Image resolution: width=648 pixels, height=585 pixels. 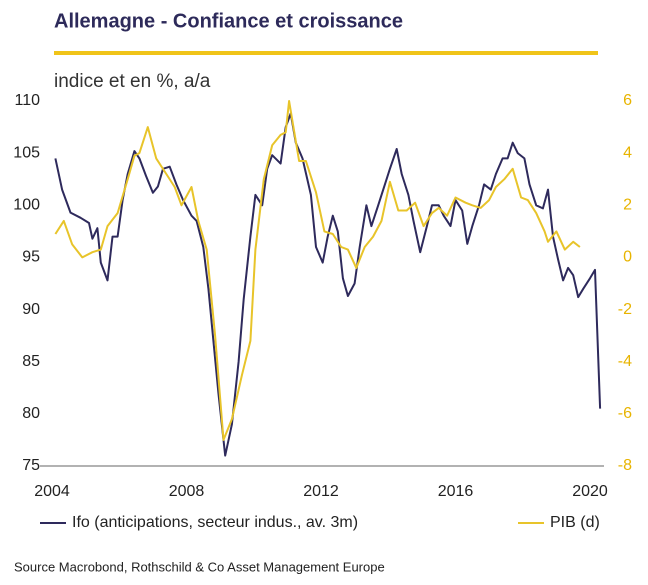 I want to click on y-tick-label: 110, so click(x=27, y=100).